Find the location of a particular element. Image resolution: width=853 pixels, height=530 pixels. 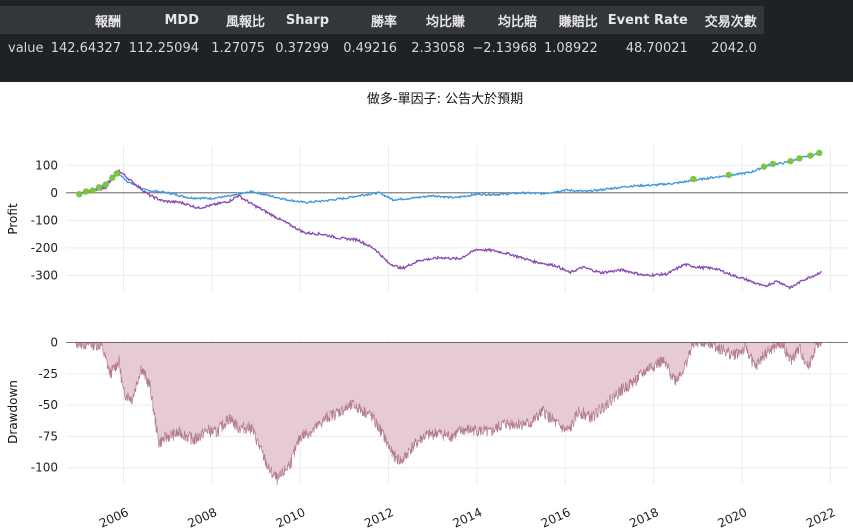

chart-title: 做多-單因子: 公告大於預期 is located at coordinates (445, 99).